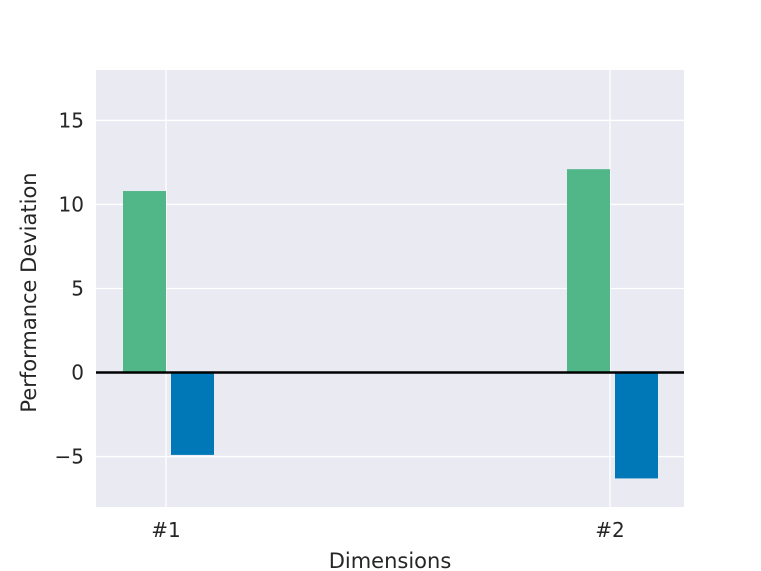 This screenshot has width=761, height=571. I want to click on x-tick-label: #1, so click(165, 530).